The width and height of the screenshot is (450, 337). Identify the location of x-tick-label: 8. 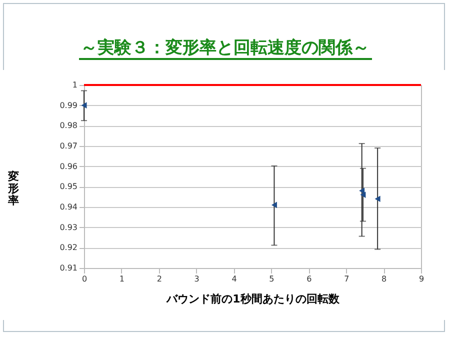
(384, 279).